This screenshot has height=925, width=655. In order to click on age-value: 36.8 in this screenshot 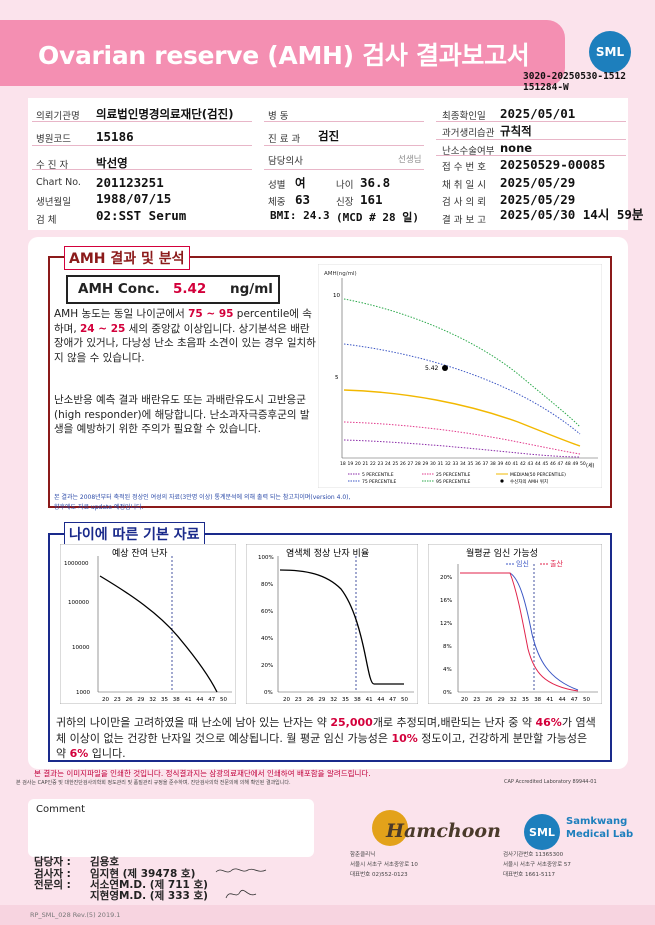, I will do `click(375, 182)`.